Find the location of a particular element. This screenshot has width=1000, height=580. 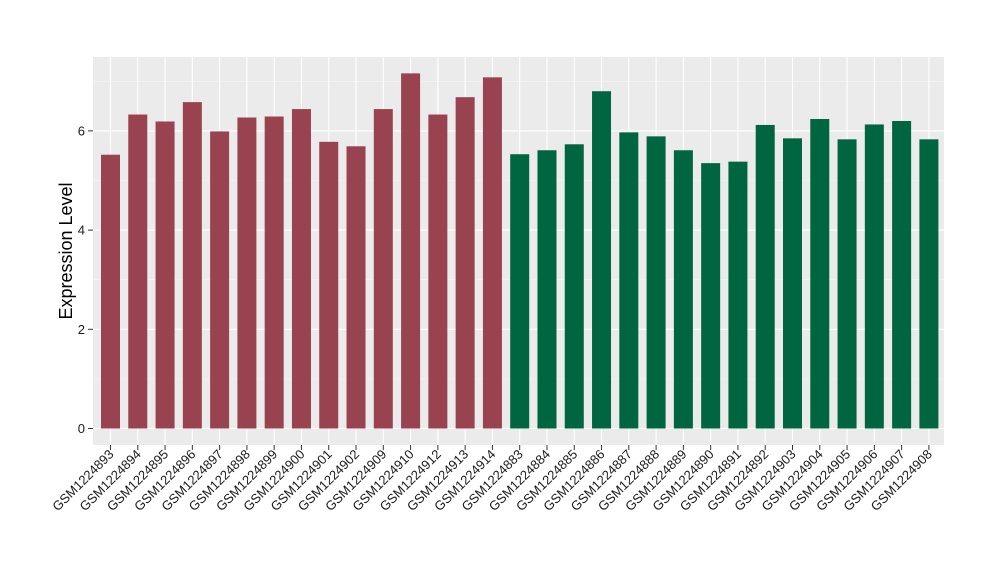

bar-GSM1224883 is located at coordinates (520, 291).